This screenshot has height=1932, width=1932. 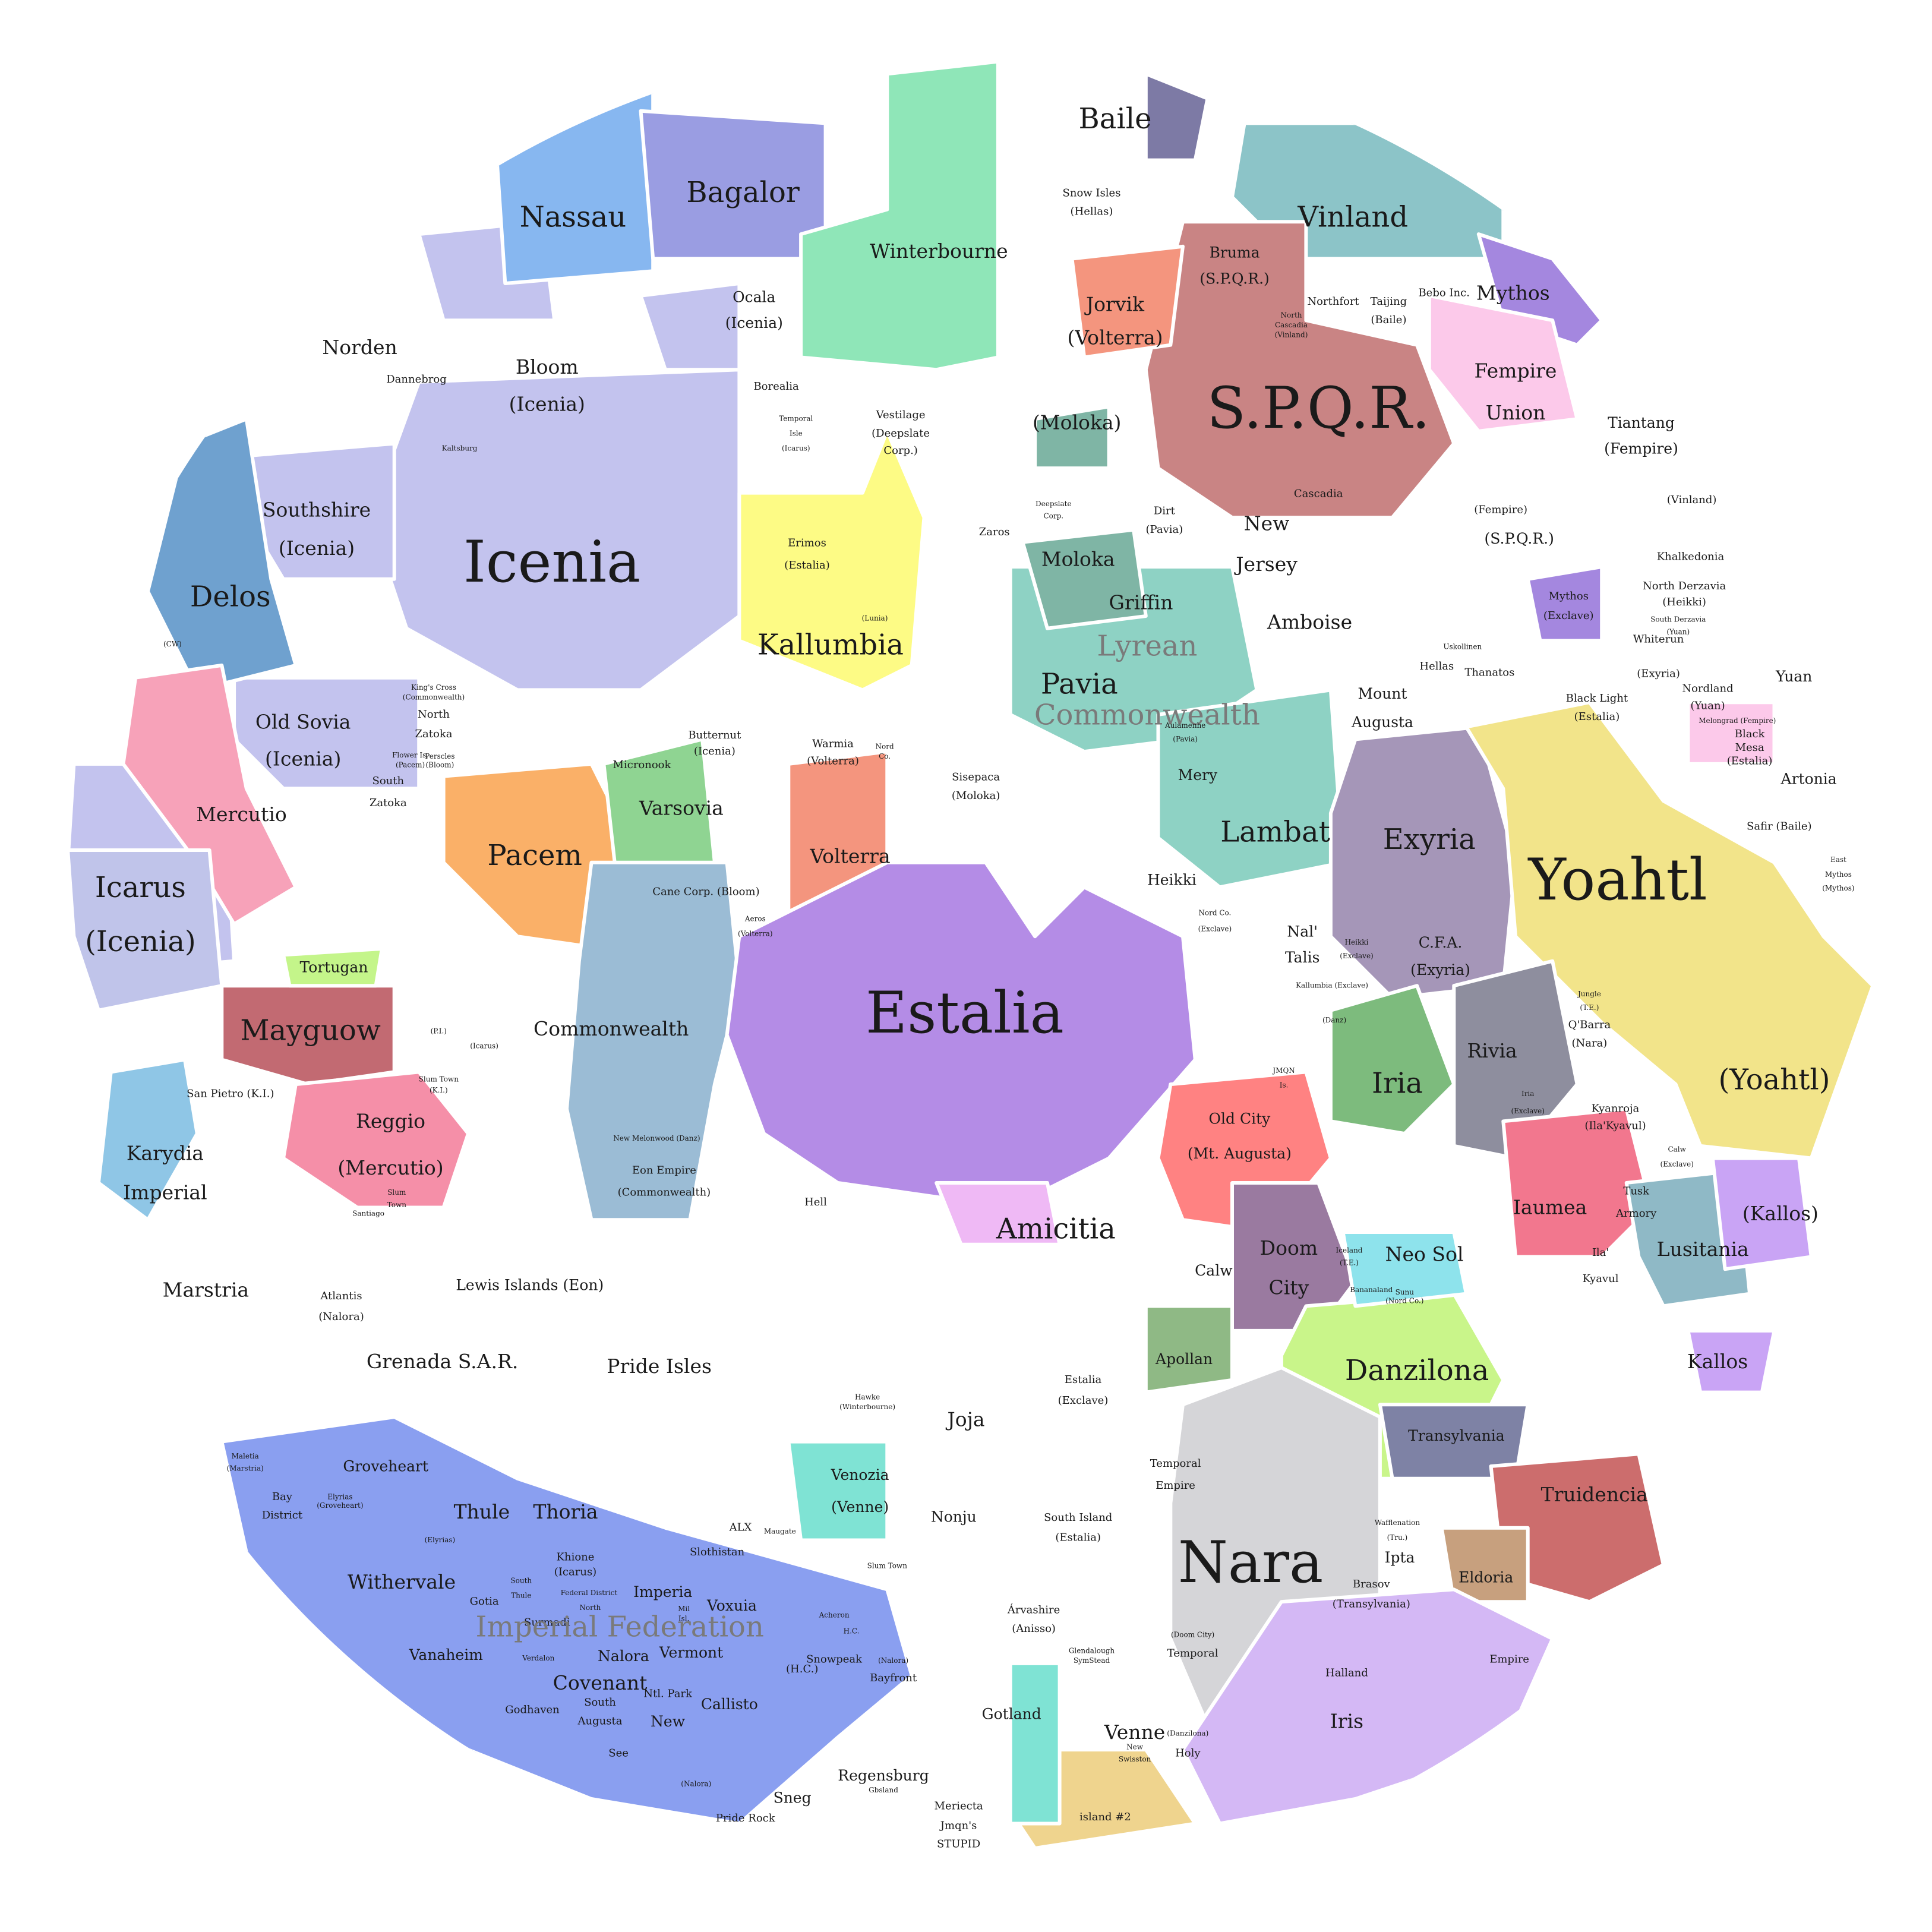 What do you see at coordinates (1189, 1349) in the screenshot?
I see `region-apollan` at bounding box center [1189, 1349].